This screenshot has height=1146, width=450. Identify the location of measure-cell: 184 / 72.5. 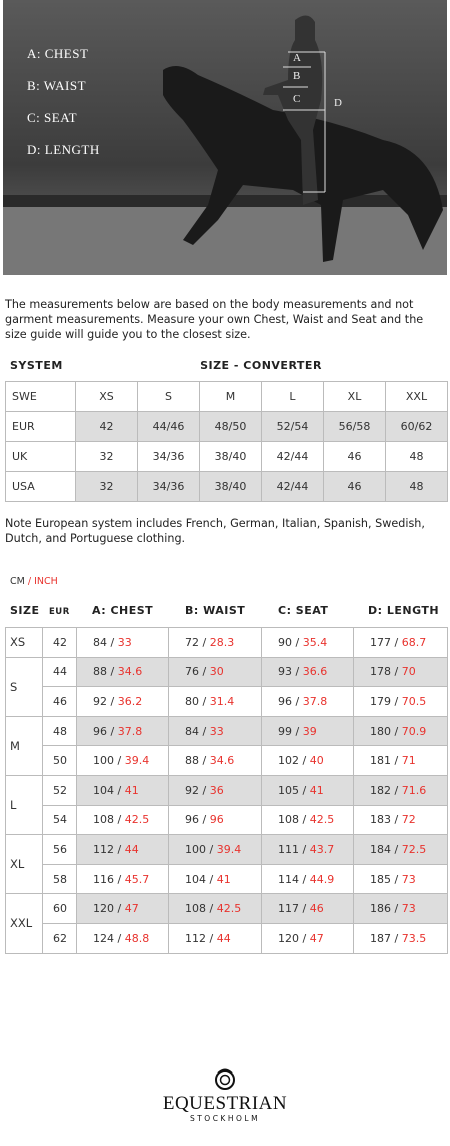
(400, 849).